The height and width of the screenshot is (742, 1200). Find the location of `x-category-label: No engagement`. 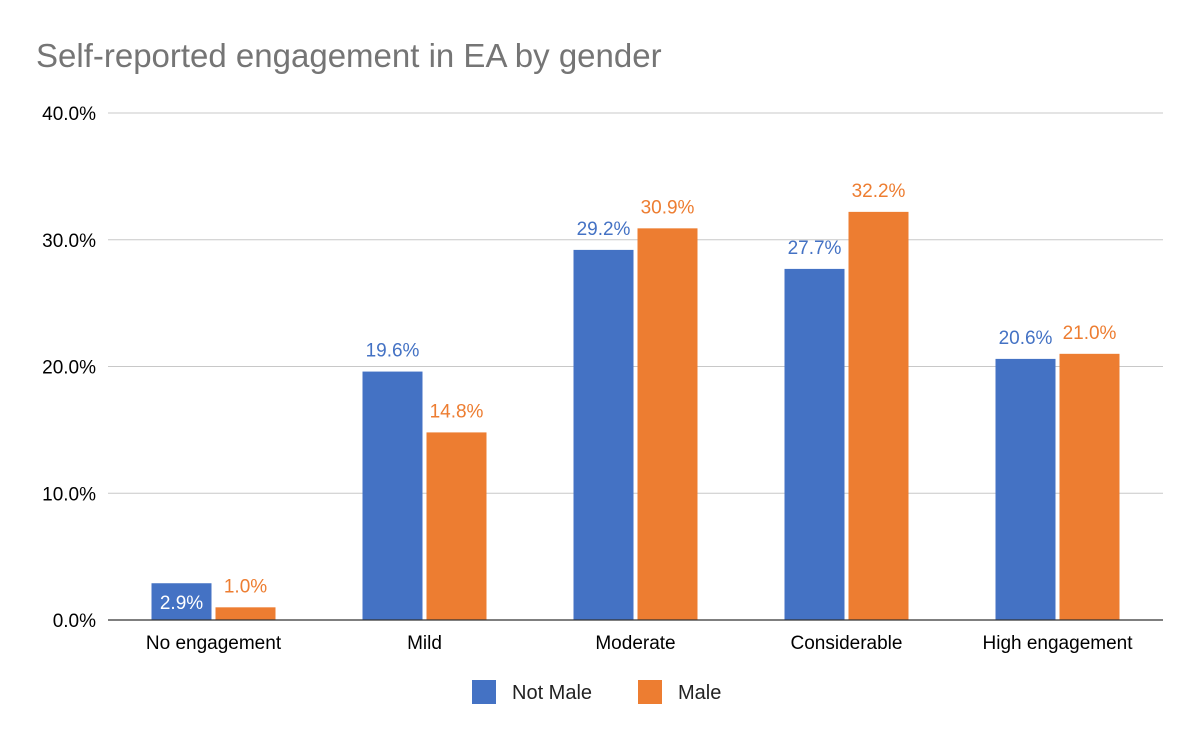

x-category-label: No engagement is located at coordinates (214, 643).